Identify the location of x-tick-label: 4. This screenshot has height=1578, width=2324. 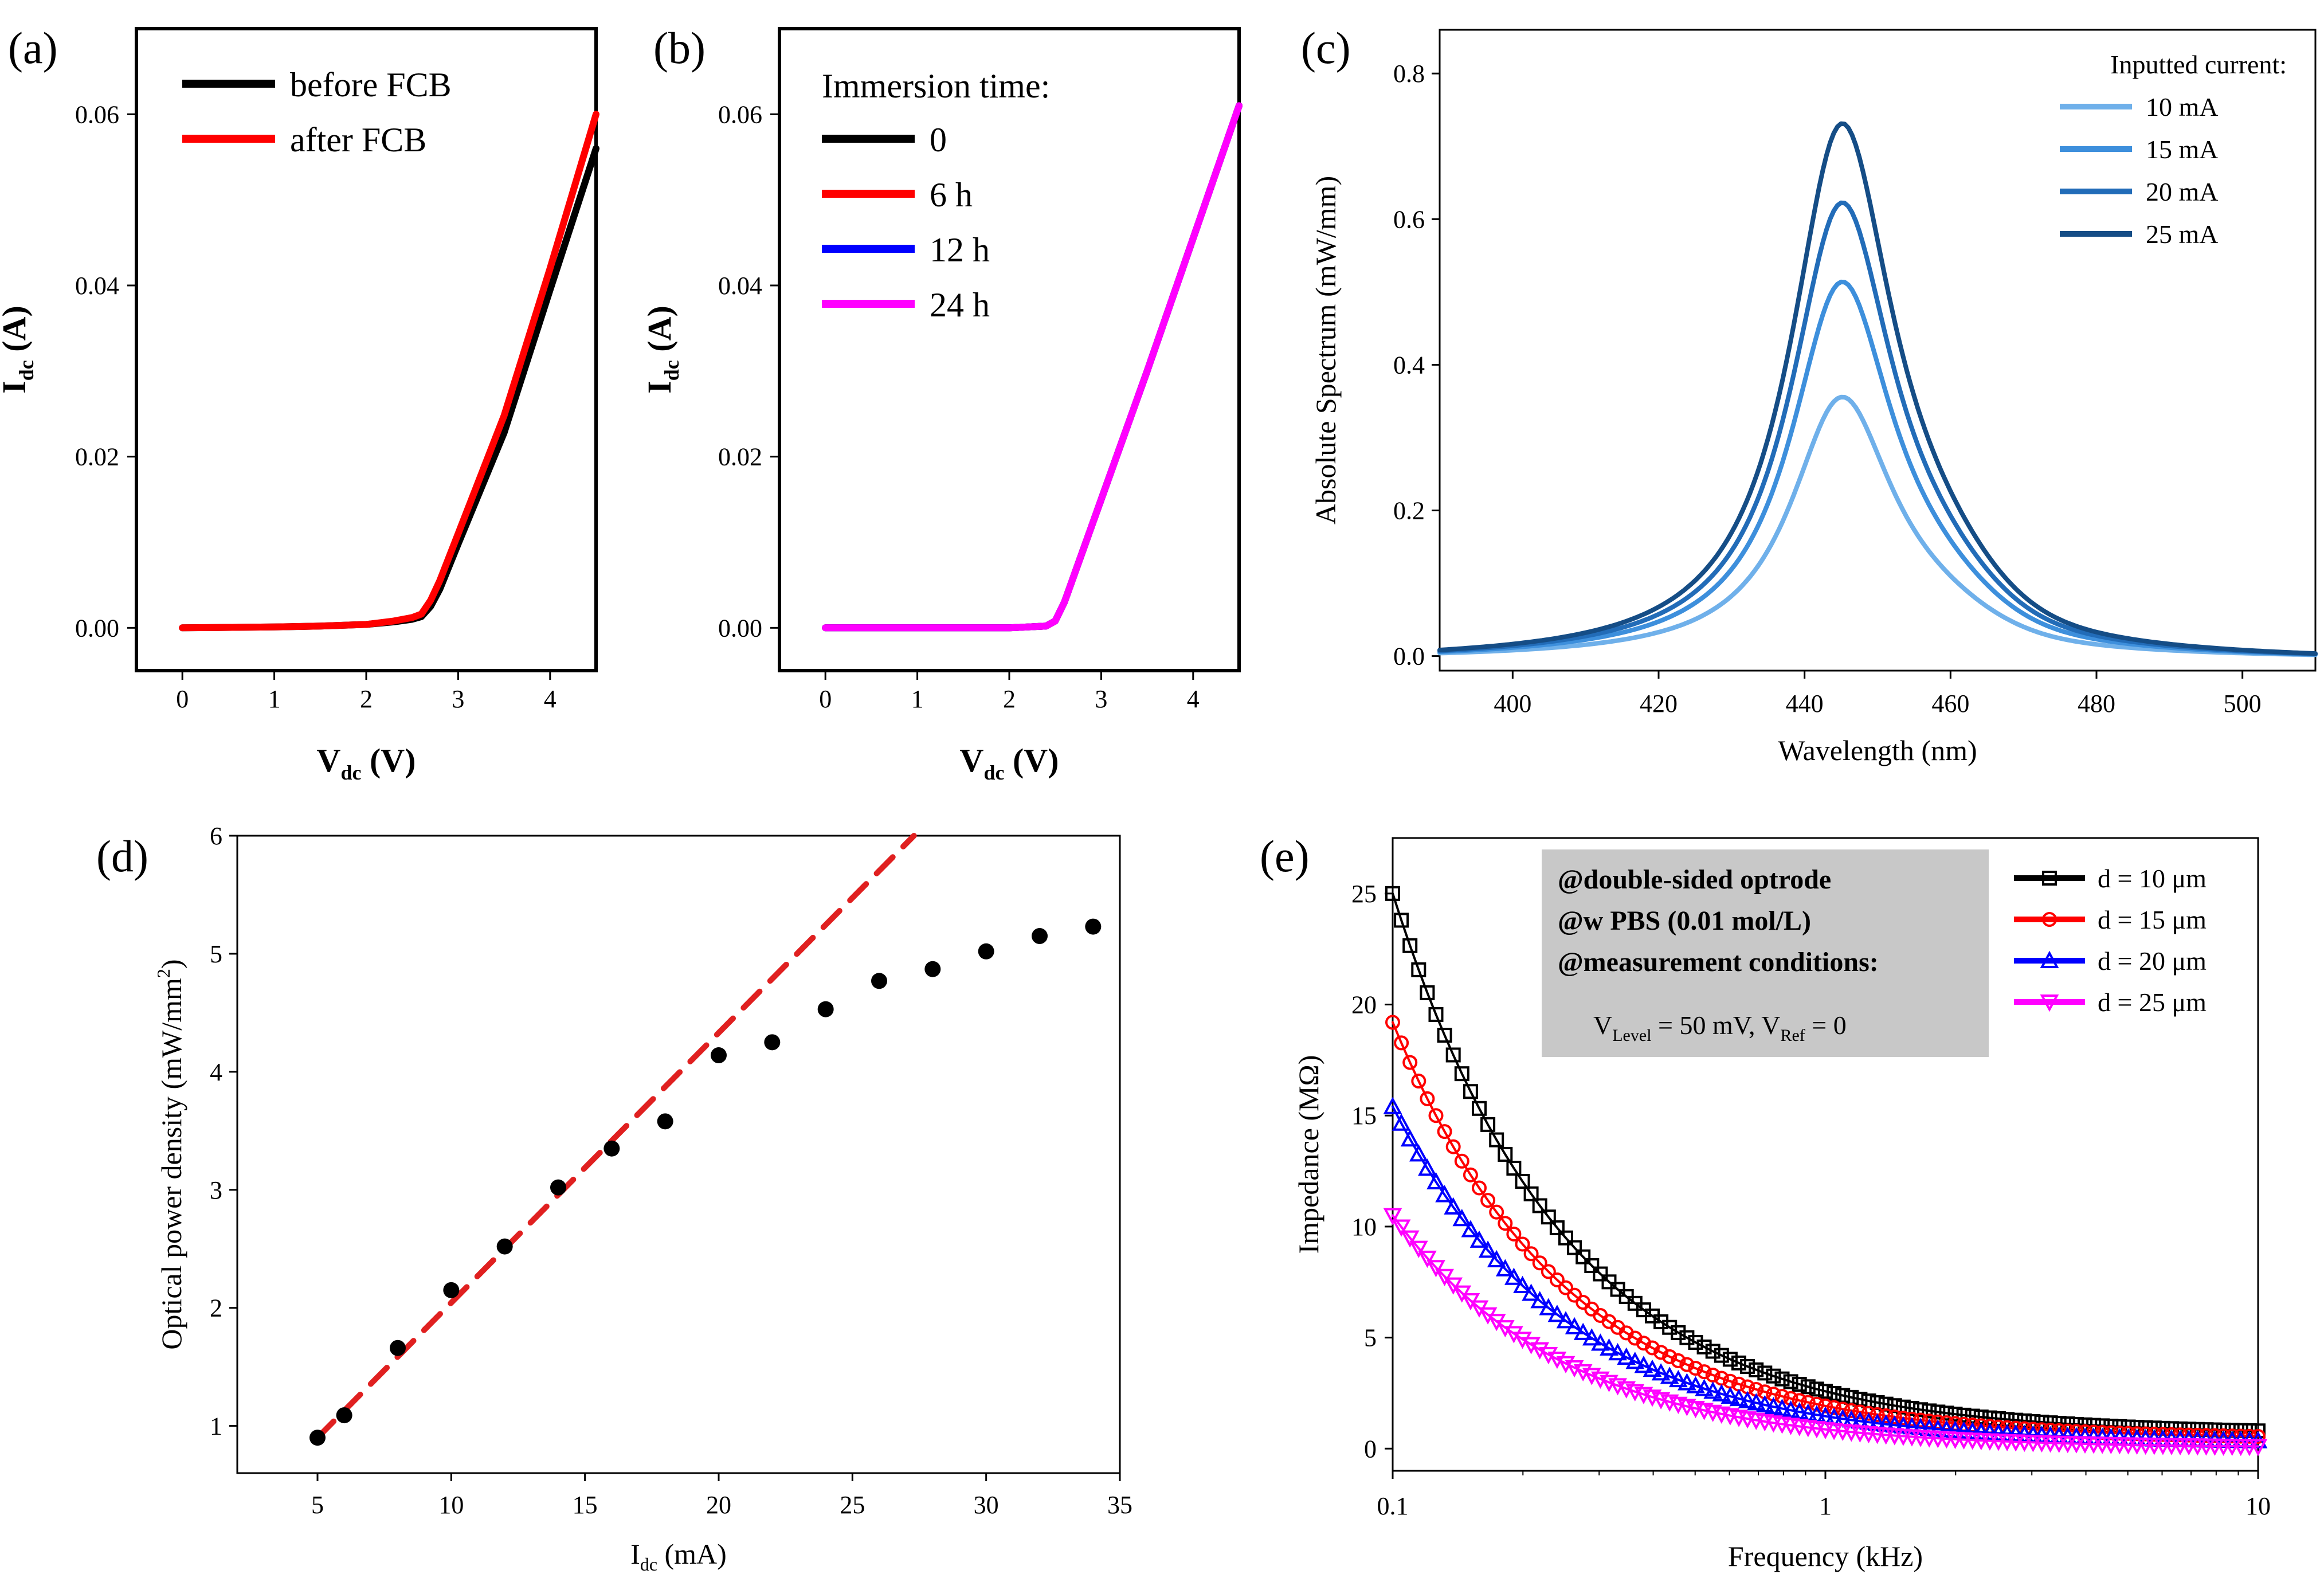
(1193, 699).